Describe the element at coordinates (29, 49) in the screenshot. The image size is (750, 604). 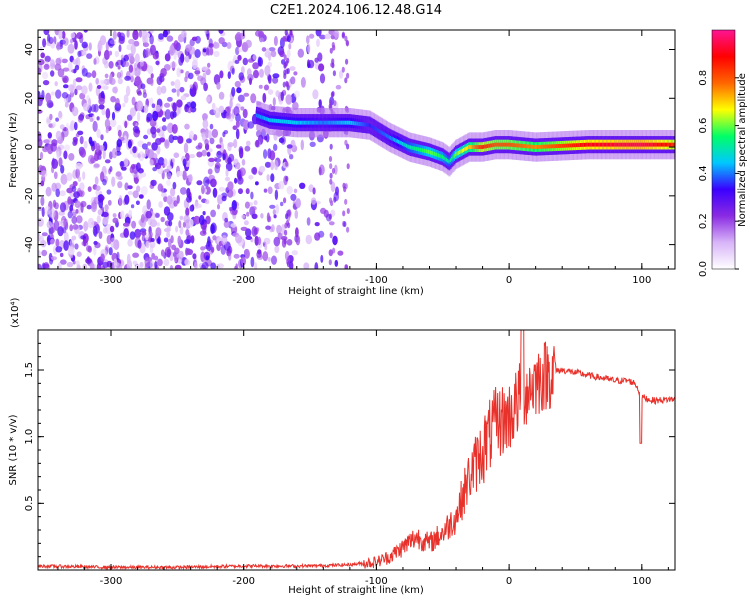
I see `spectrogram-y-tick-label: 40` at that location.